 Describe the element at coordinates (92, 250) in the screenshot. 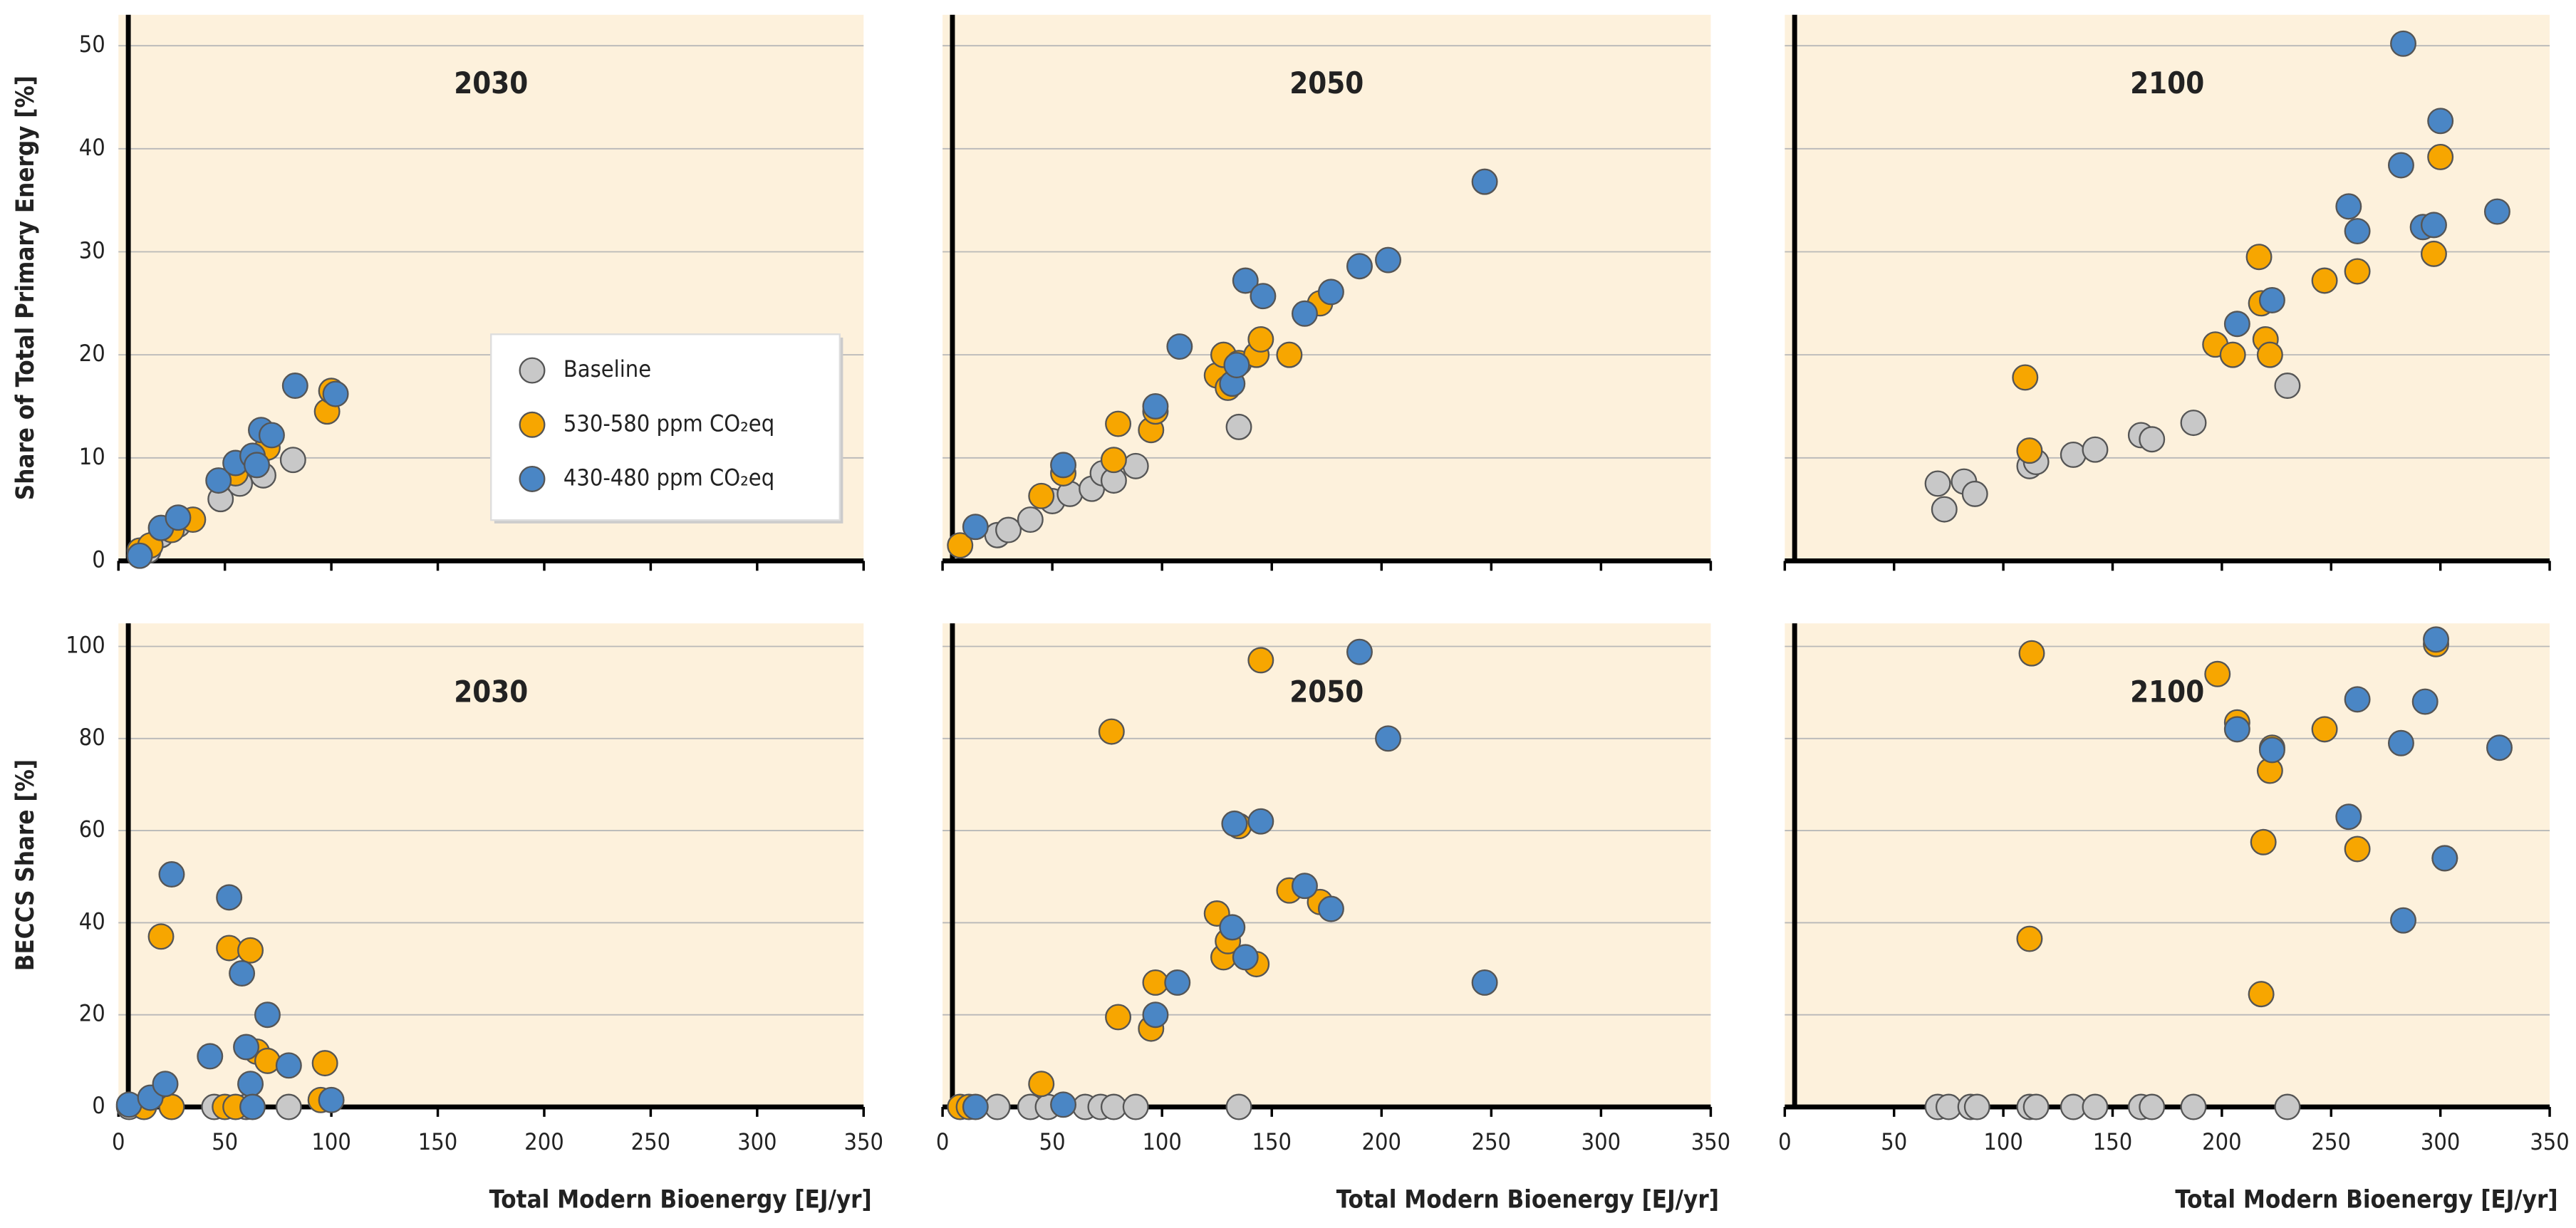

I see `y-tick-label: 30` at that location.